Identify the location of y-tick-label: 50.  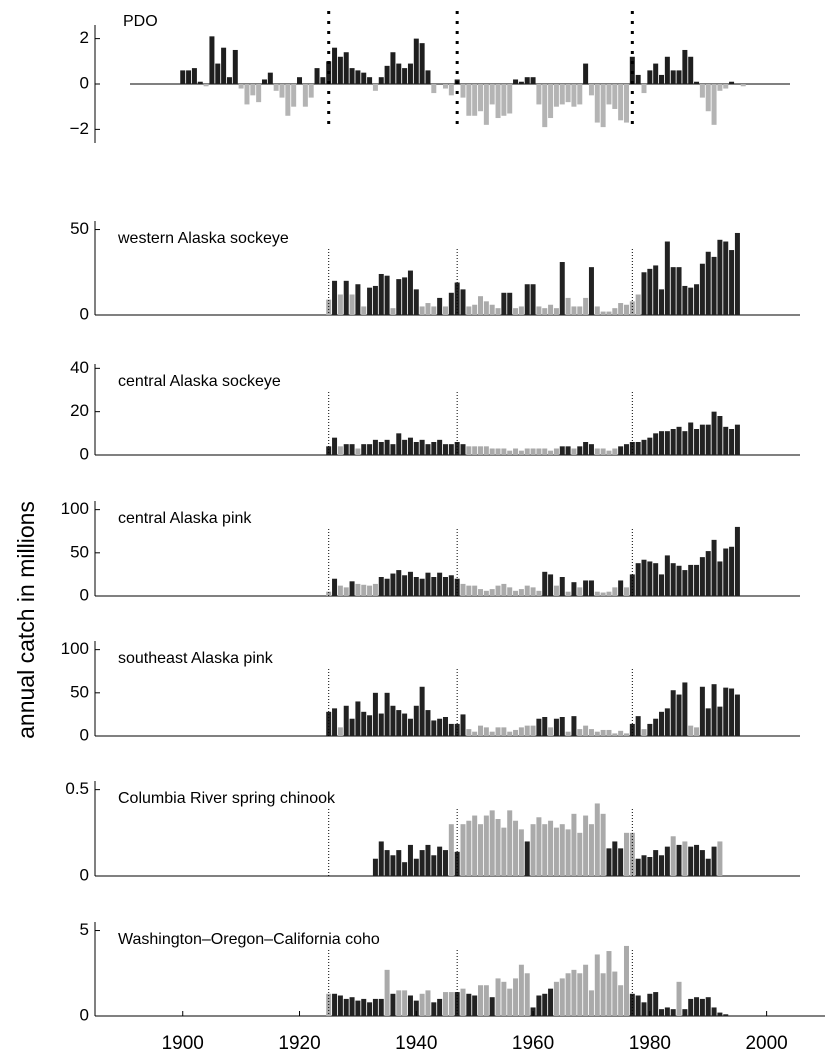
(79, 228).